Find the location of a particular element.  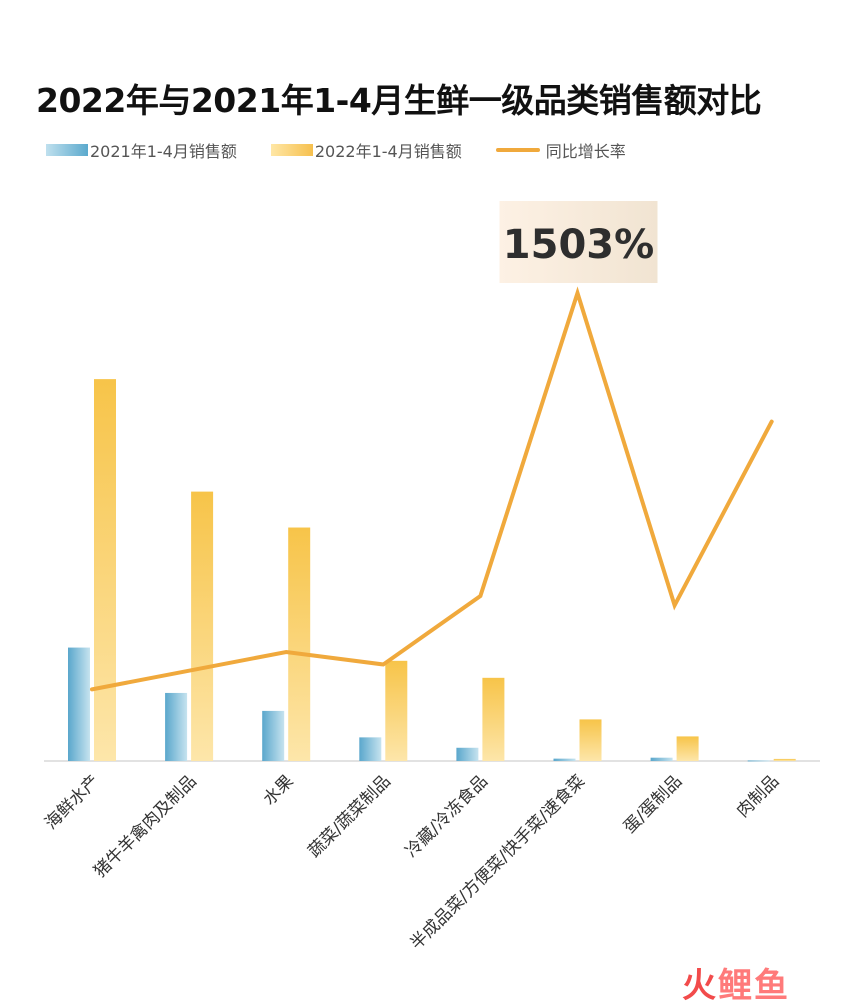

watermark-logo: 火鲤鱼 is located at coordinates (736, 982).